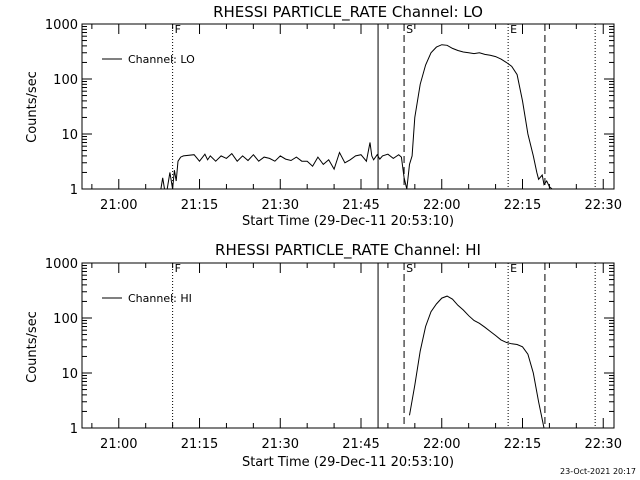 This screenshot has width=640, height=480. I want to click on series-line, so click(477, 362).